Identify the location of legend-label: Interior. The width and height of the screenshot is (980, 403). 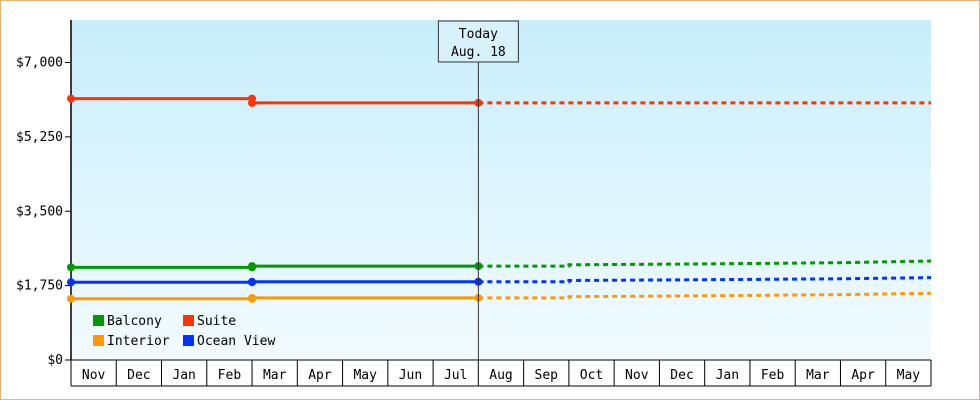
(138, 341).